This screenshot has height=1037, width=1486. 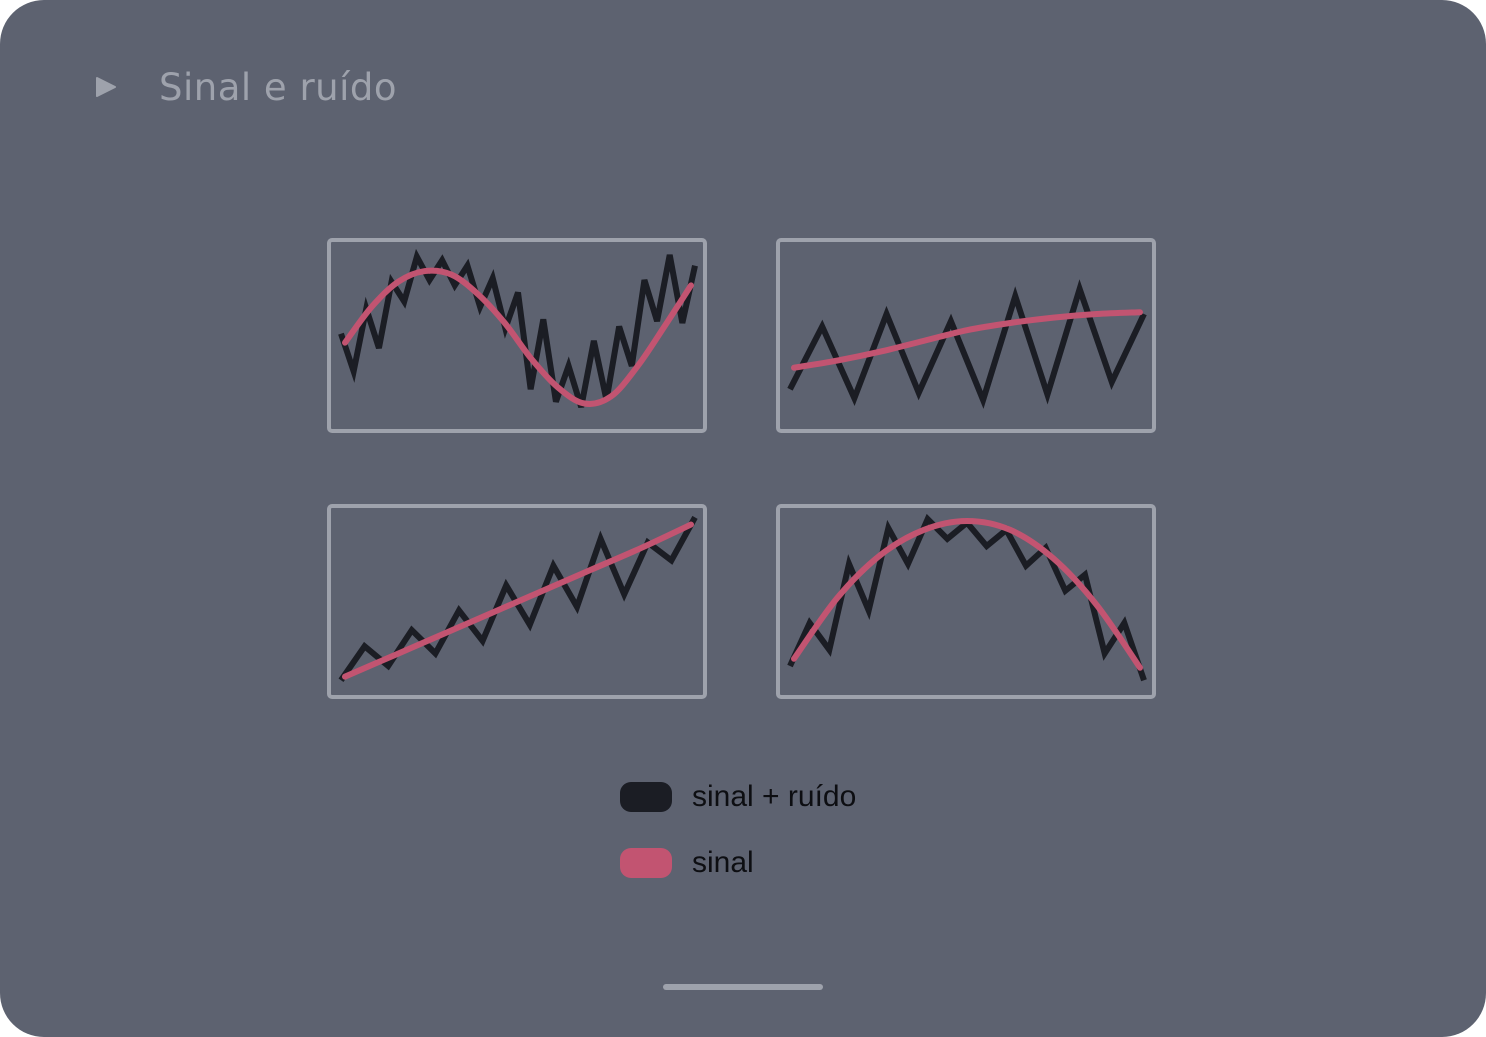 I want to click on play-icon, so click(x=106, y=87).